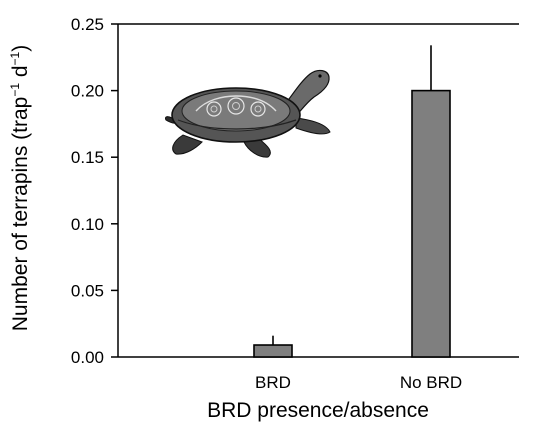 This screenshot has height=424, width=533. I want to click on bar-no-brd, so click(431, 223).